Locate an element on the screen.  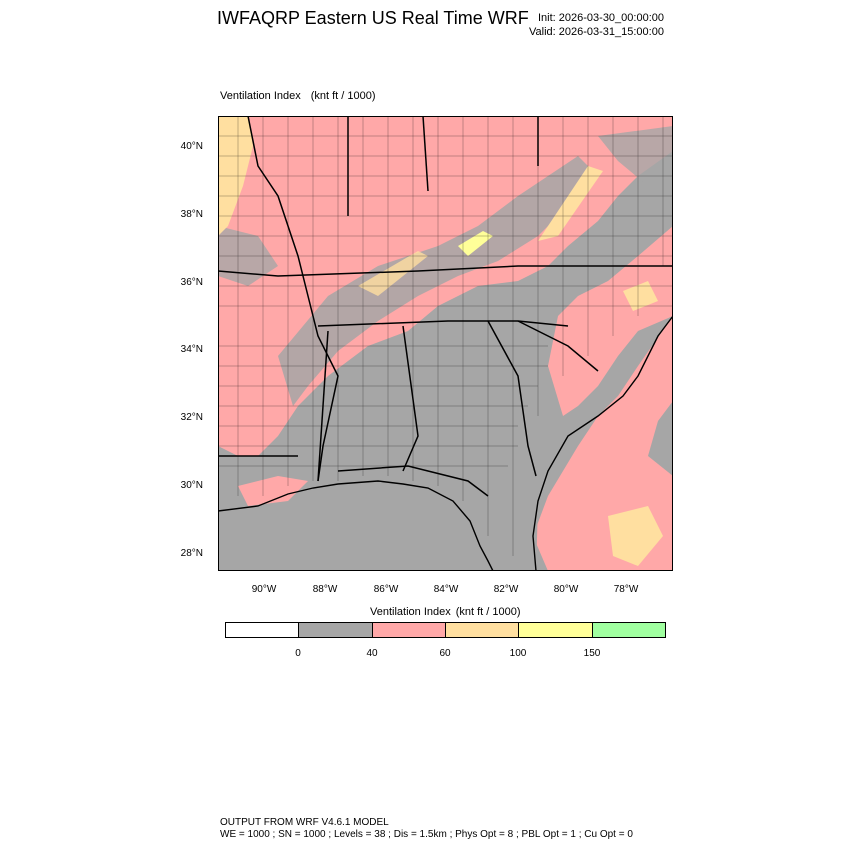
lat-label: 28°N is located at coordinates (191, 553).